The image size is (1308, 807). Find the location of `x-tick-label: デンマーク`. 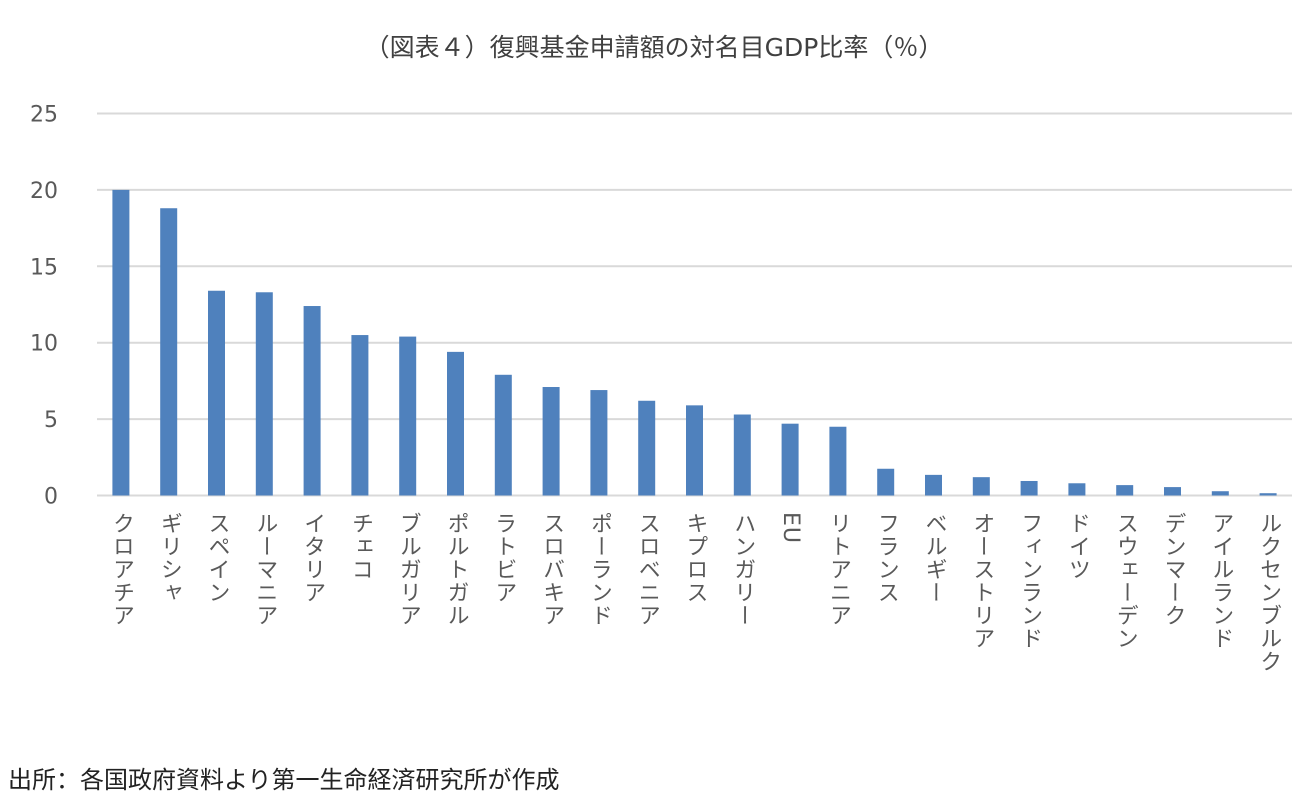

x-tick-label: デンマーク is located at coordinates (1173, 569).